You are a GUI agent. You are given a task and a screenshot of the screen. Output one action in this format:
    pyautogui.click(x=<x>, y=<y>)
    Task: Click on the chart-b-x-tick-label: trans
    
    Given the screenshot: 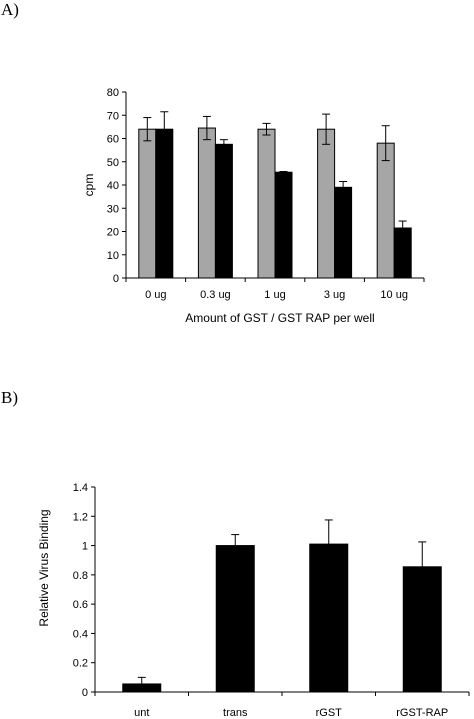 What is the action you would take?
    pyautogui.click(x=235, y=713)
    